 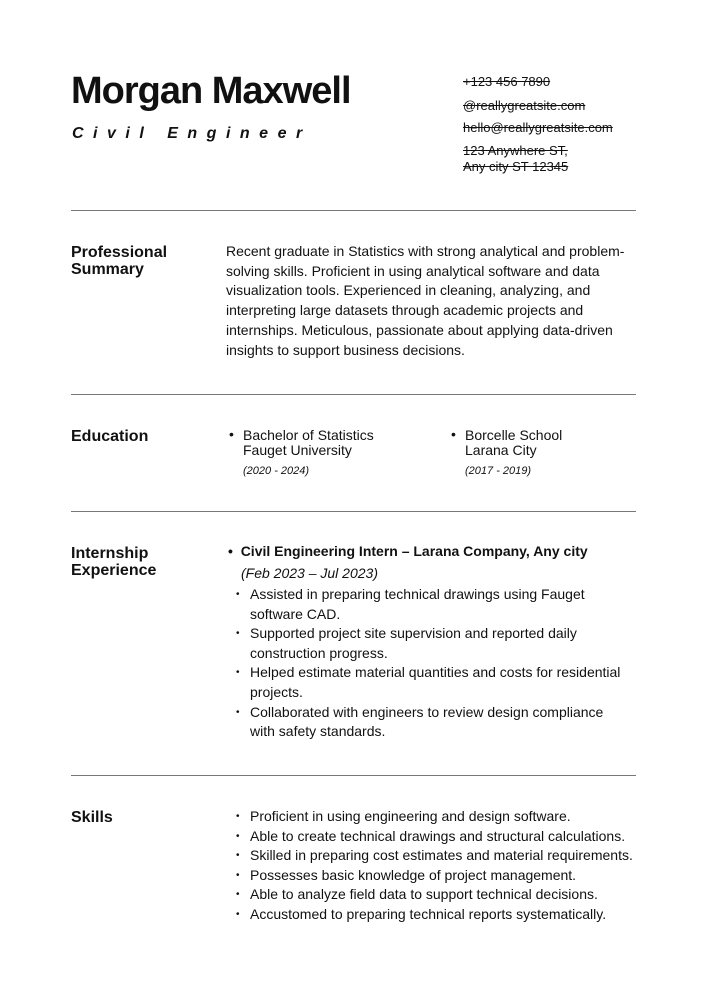 I want to click on education-item: • Borcelle School Larana City (2017 - 2019), so click(x=507, y=452).